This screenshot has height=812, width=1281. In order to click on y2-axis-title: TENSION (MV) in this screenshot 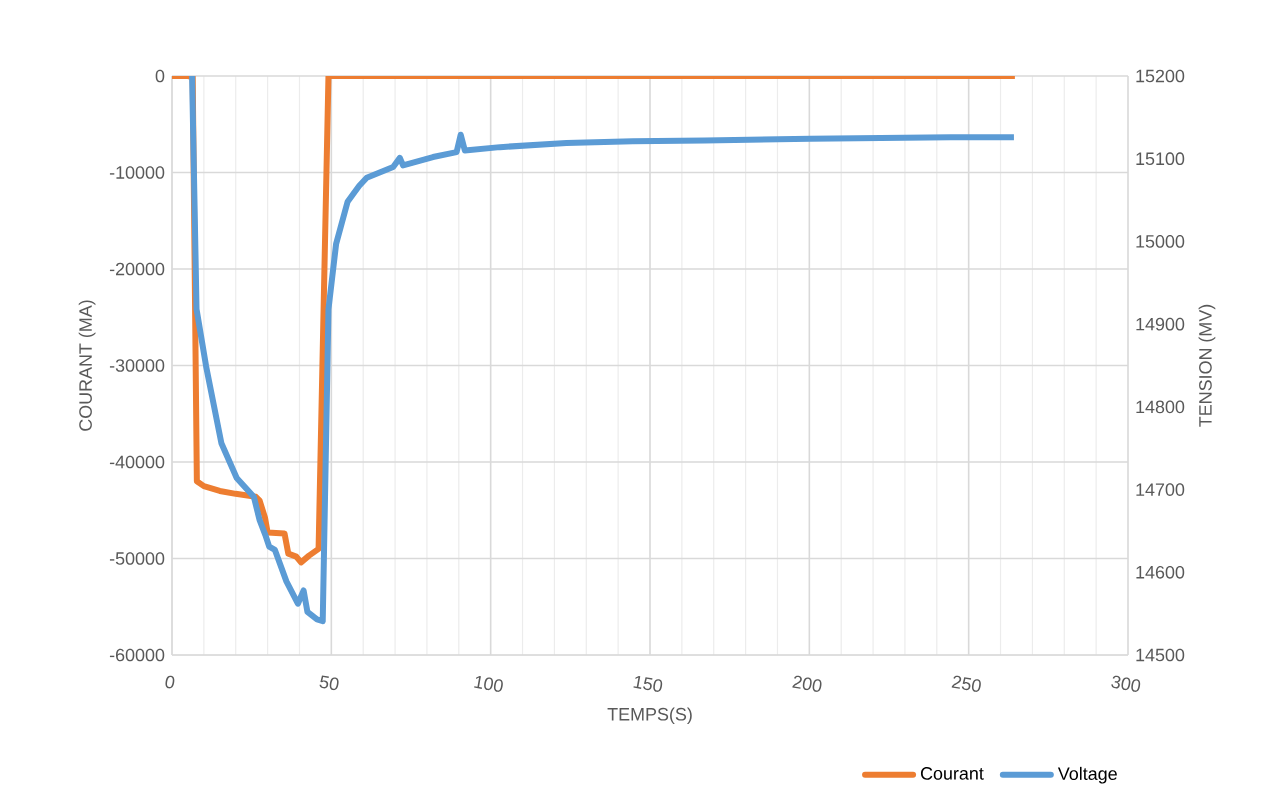, I will do `click(1207, 365)`.